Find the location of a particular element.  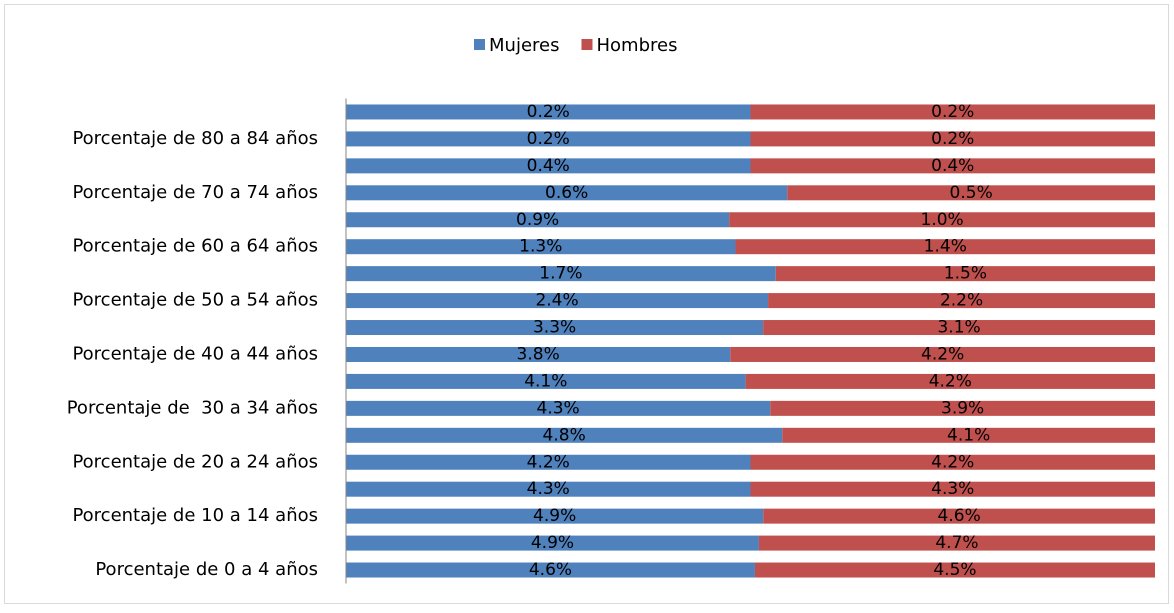

data-label: 3.1% is located at coordinates (958, 328).